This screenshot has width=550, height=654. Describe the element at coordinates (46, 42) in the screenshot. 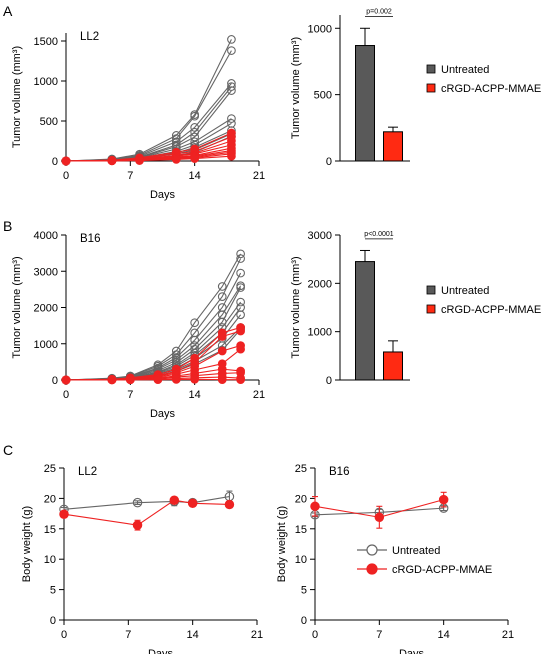

I see `y-tick-label: 1500` at that location.